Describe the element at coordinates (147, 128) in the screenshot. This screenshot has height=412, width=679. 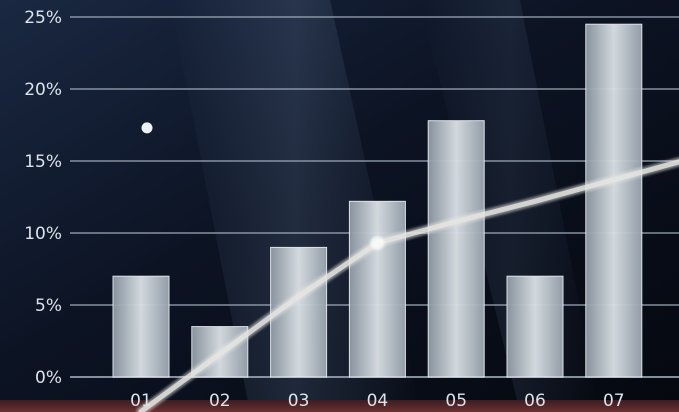
I see `marker-point` at that location.